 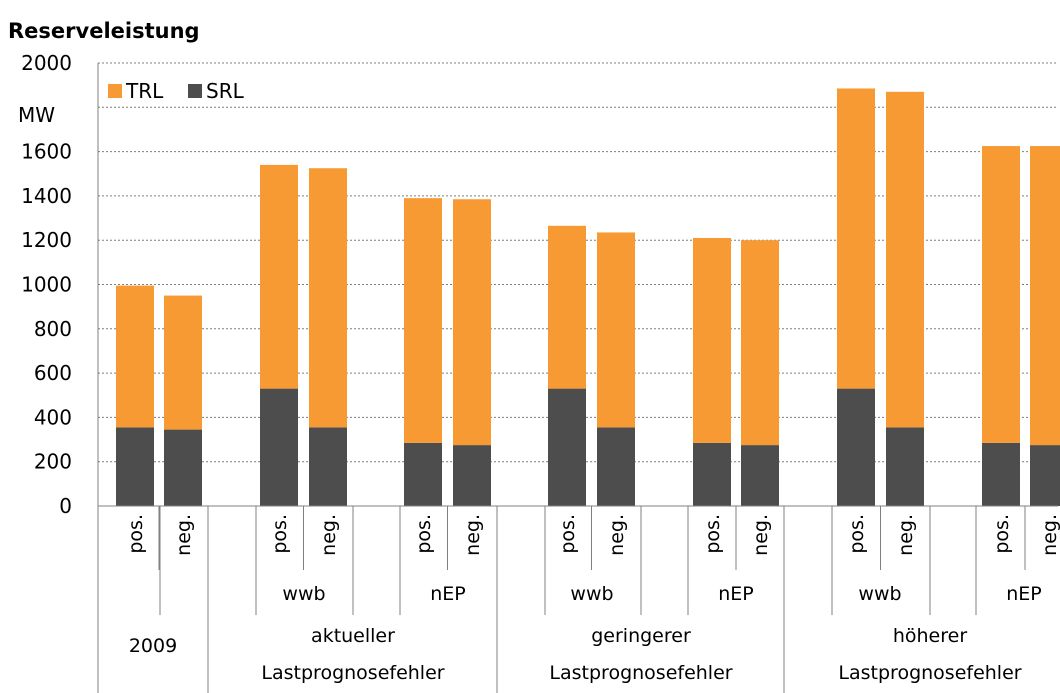 I want to click on supergroup-label: höherer Lastprognosefehler, so click(x=929, y=654).